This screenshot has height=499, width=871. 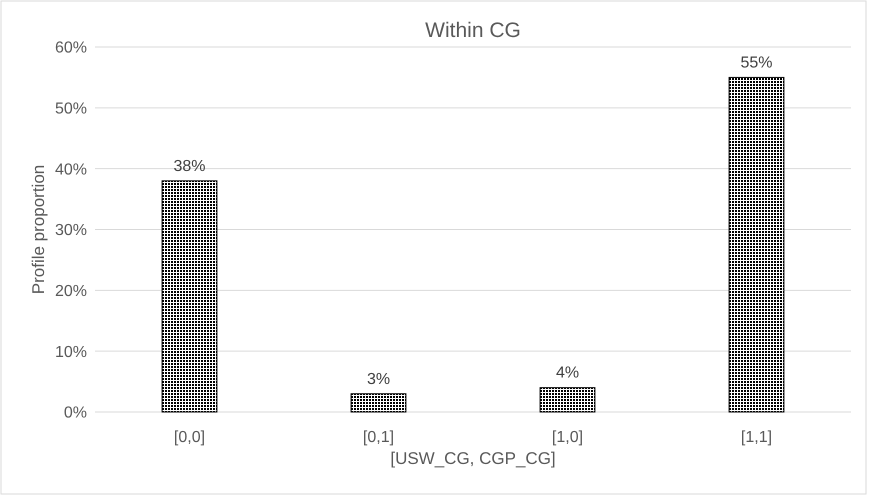 What do you see at coordinates (473, 30) in the screenshot?
I see `chart-title: Within CG` at bounding box center [473, 30].